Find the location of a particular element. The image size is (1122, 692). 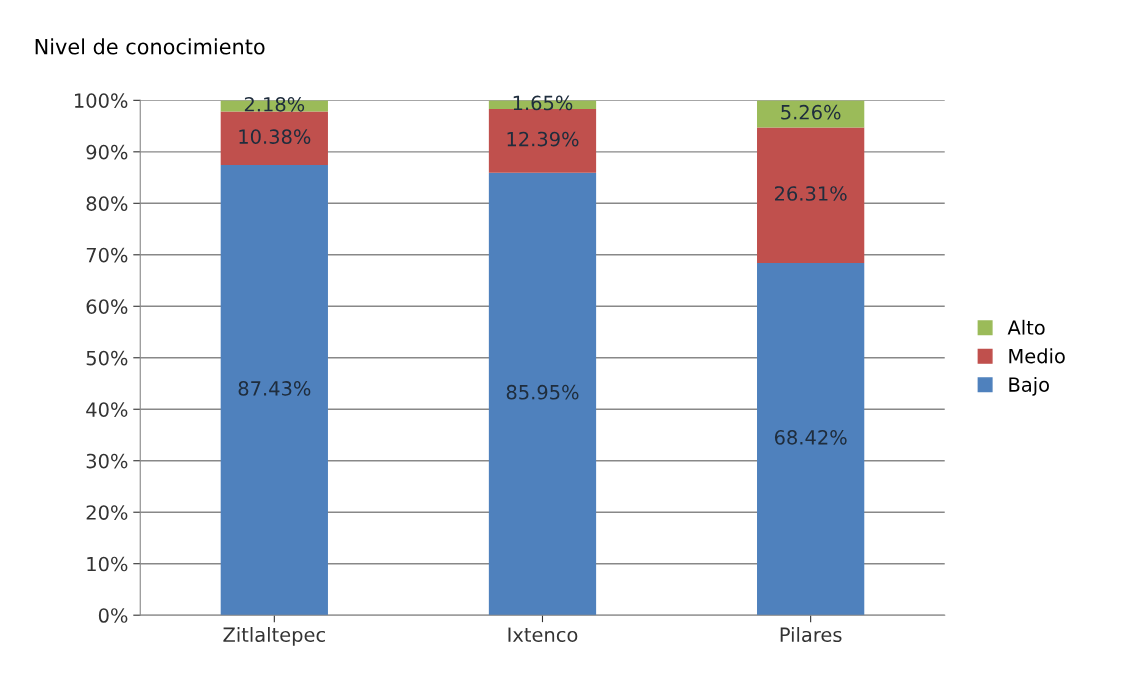

y-tick-label: 80% is located at coordinates (107, 203).